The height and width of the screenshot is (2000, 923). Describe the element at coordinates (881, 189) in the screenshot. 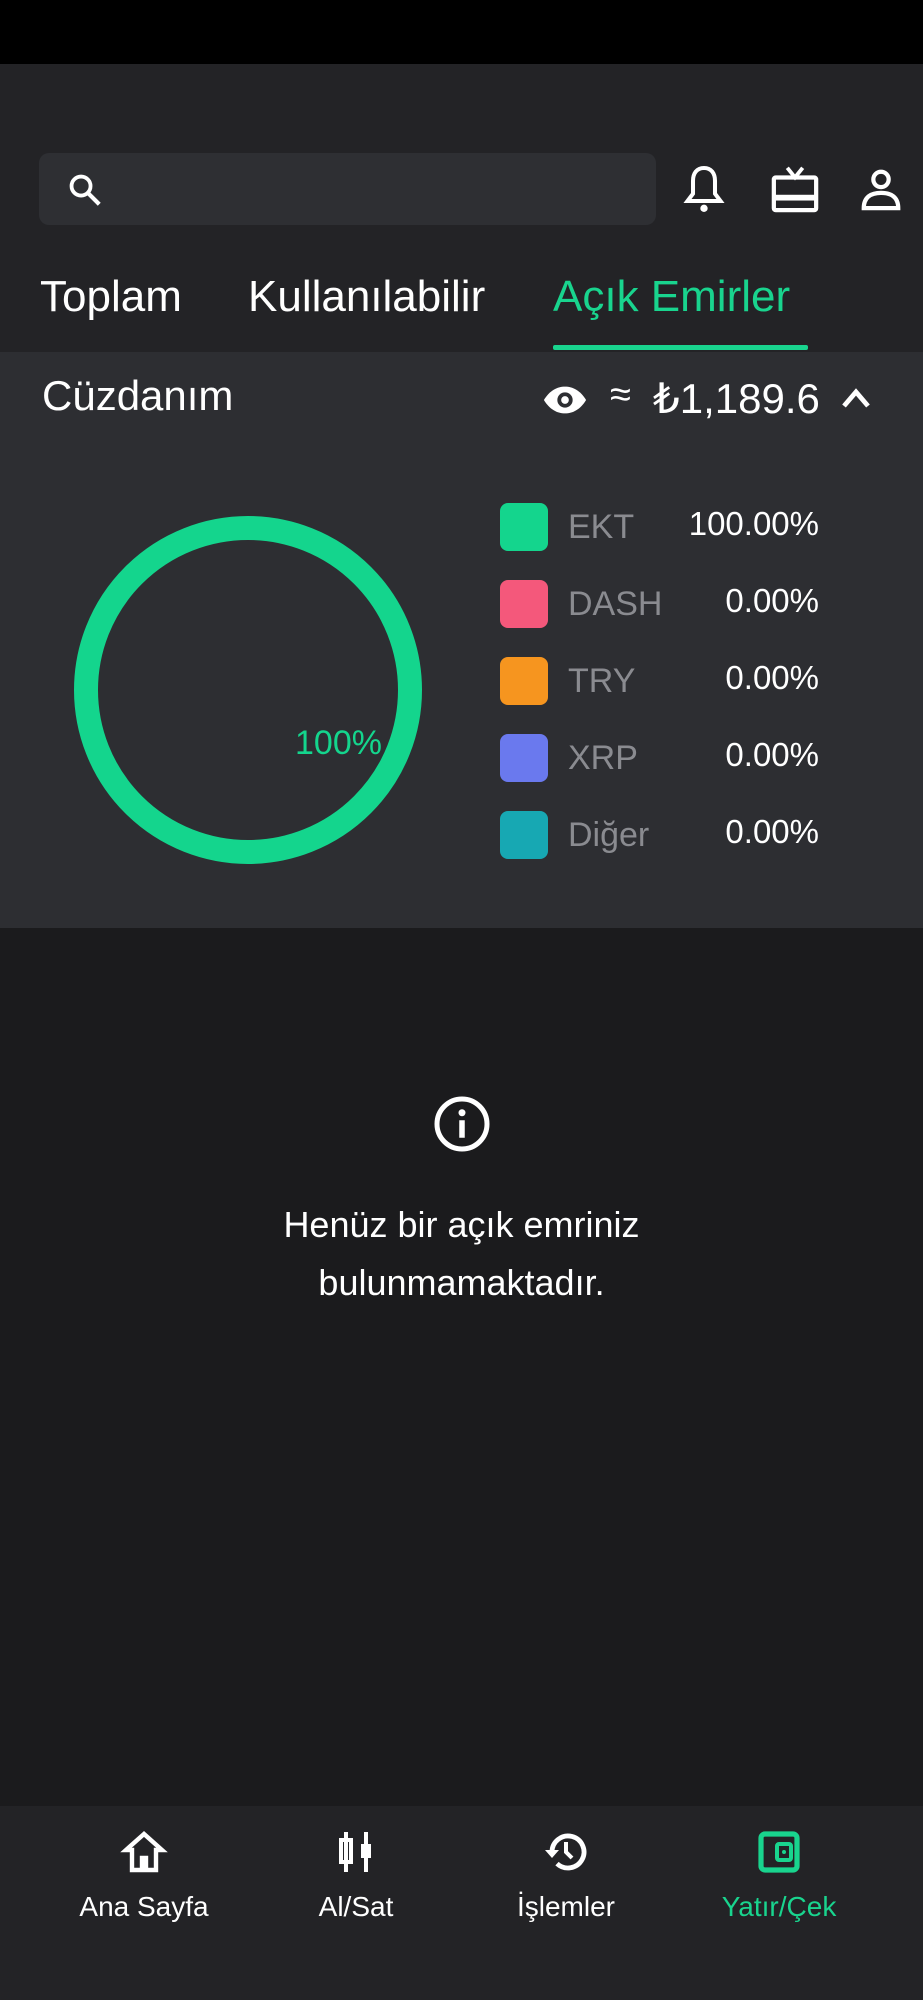

I see `user-icon` at that location.